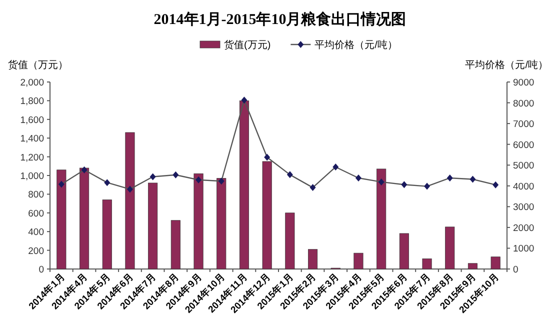  What do you see at coordinates (523, 166) in the screenshot?
I see `y2-tick-label: 5000` at bounding box center [523, 166].